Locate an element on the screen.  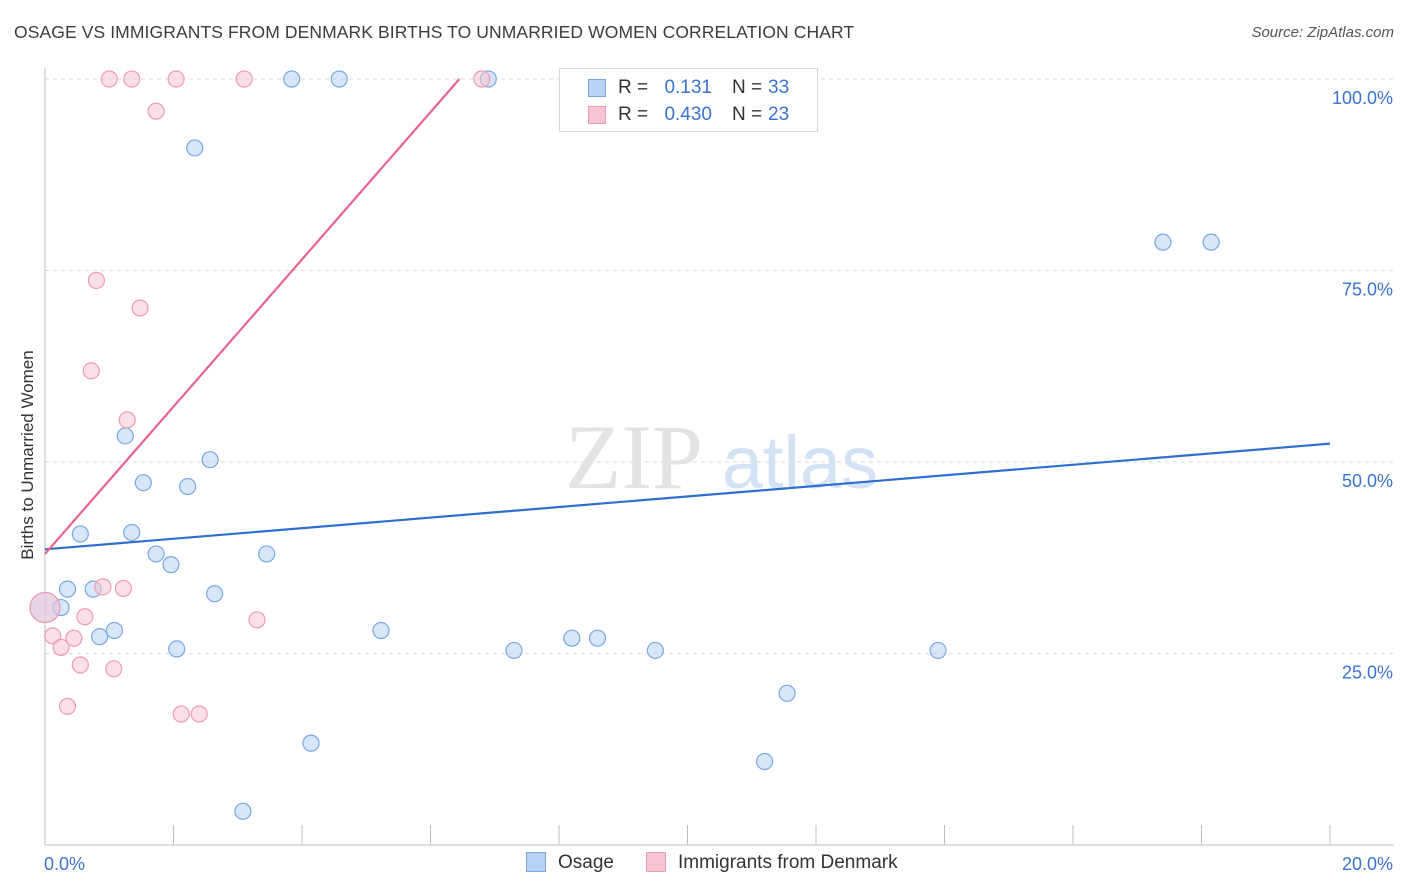
legend-row-denmark: R = 0.430 N = 23 is located at coordinates (688, 114).